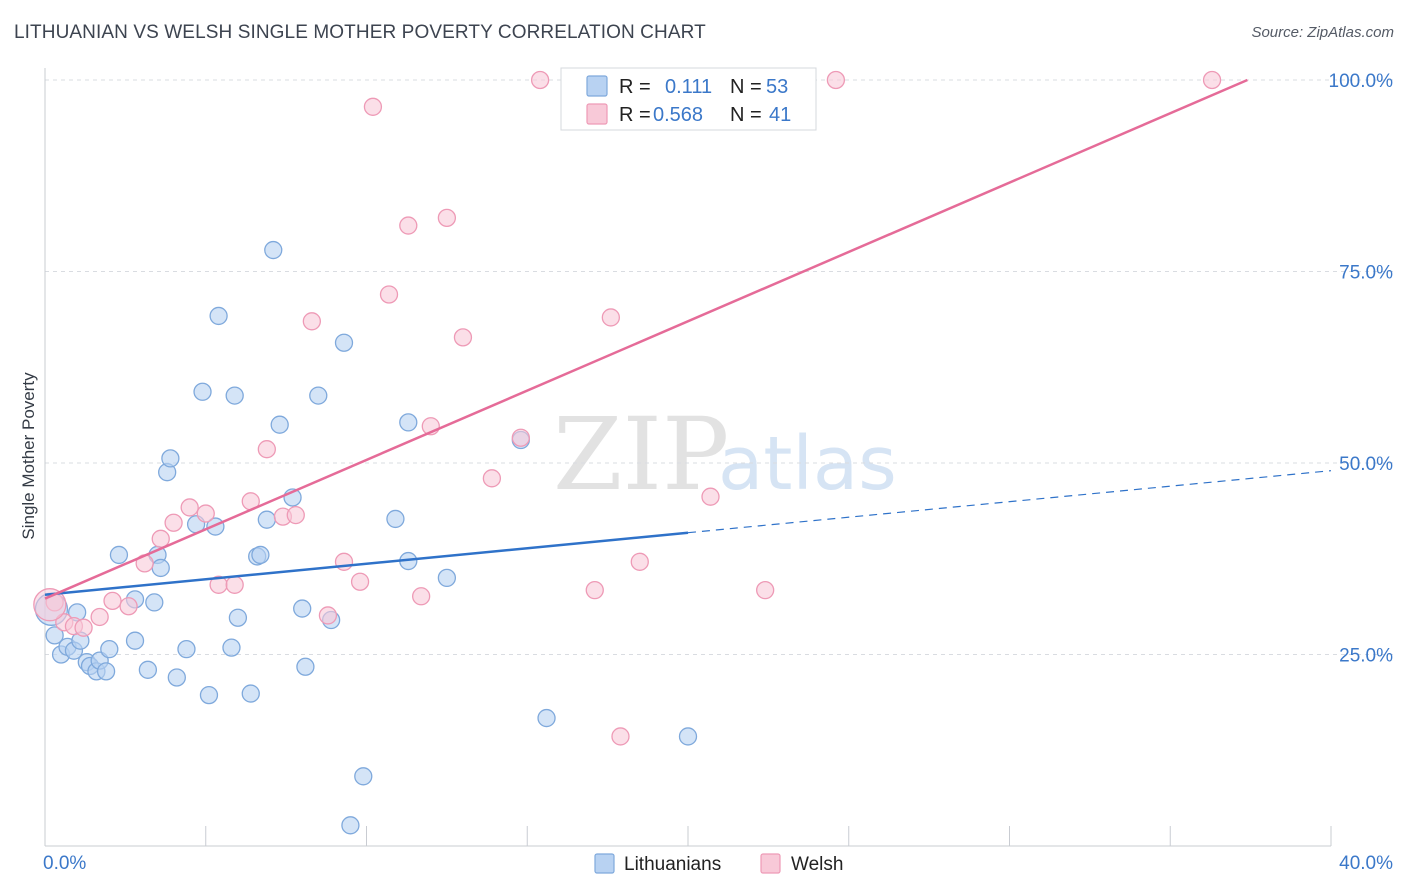 Image resolution: width=1406 pixels, height=892 pixels. What do you see at coordinates (807, 464) in the screenshot?
I see `watermark-atlas: atlas` at bounding box center [807, 464].